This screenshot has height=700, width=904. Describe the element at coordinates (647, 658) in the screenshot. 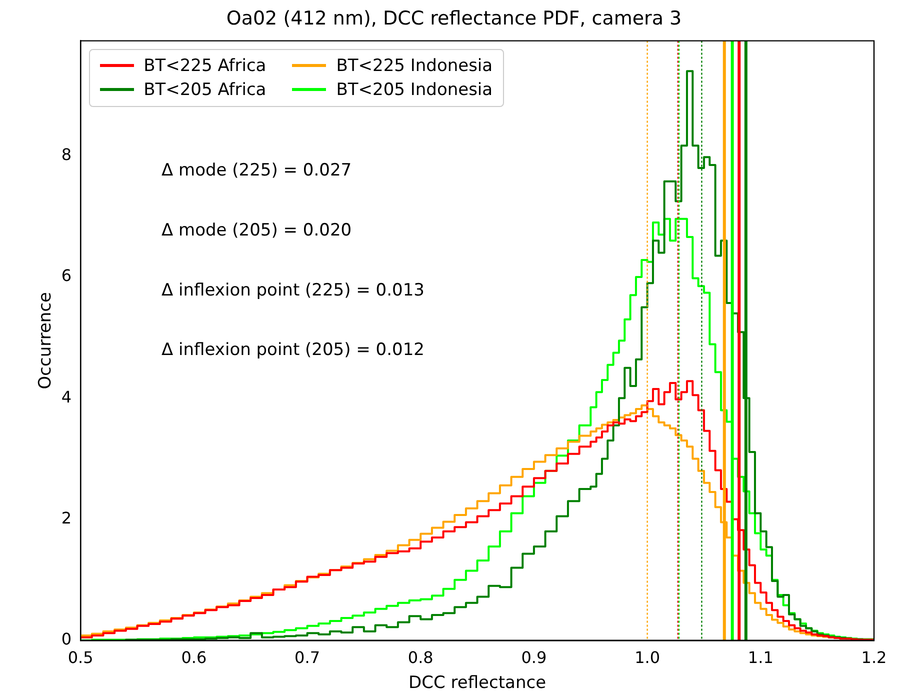

I see `x-tick-label: 1.0` at that location.